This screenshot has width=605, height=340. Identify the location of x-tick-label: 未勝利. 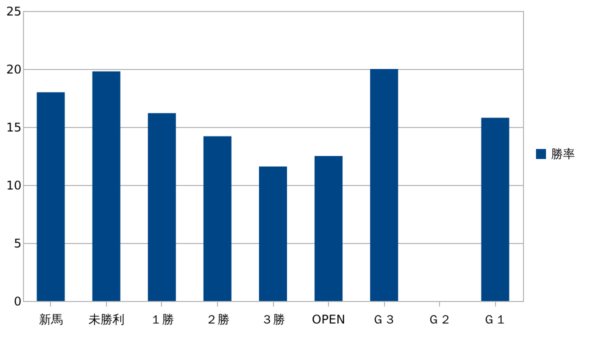
(106, 319).